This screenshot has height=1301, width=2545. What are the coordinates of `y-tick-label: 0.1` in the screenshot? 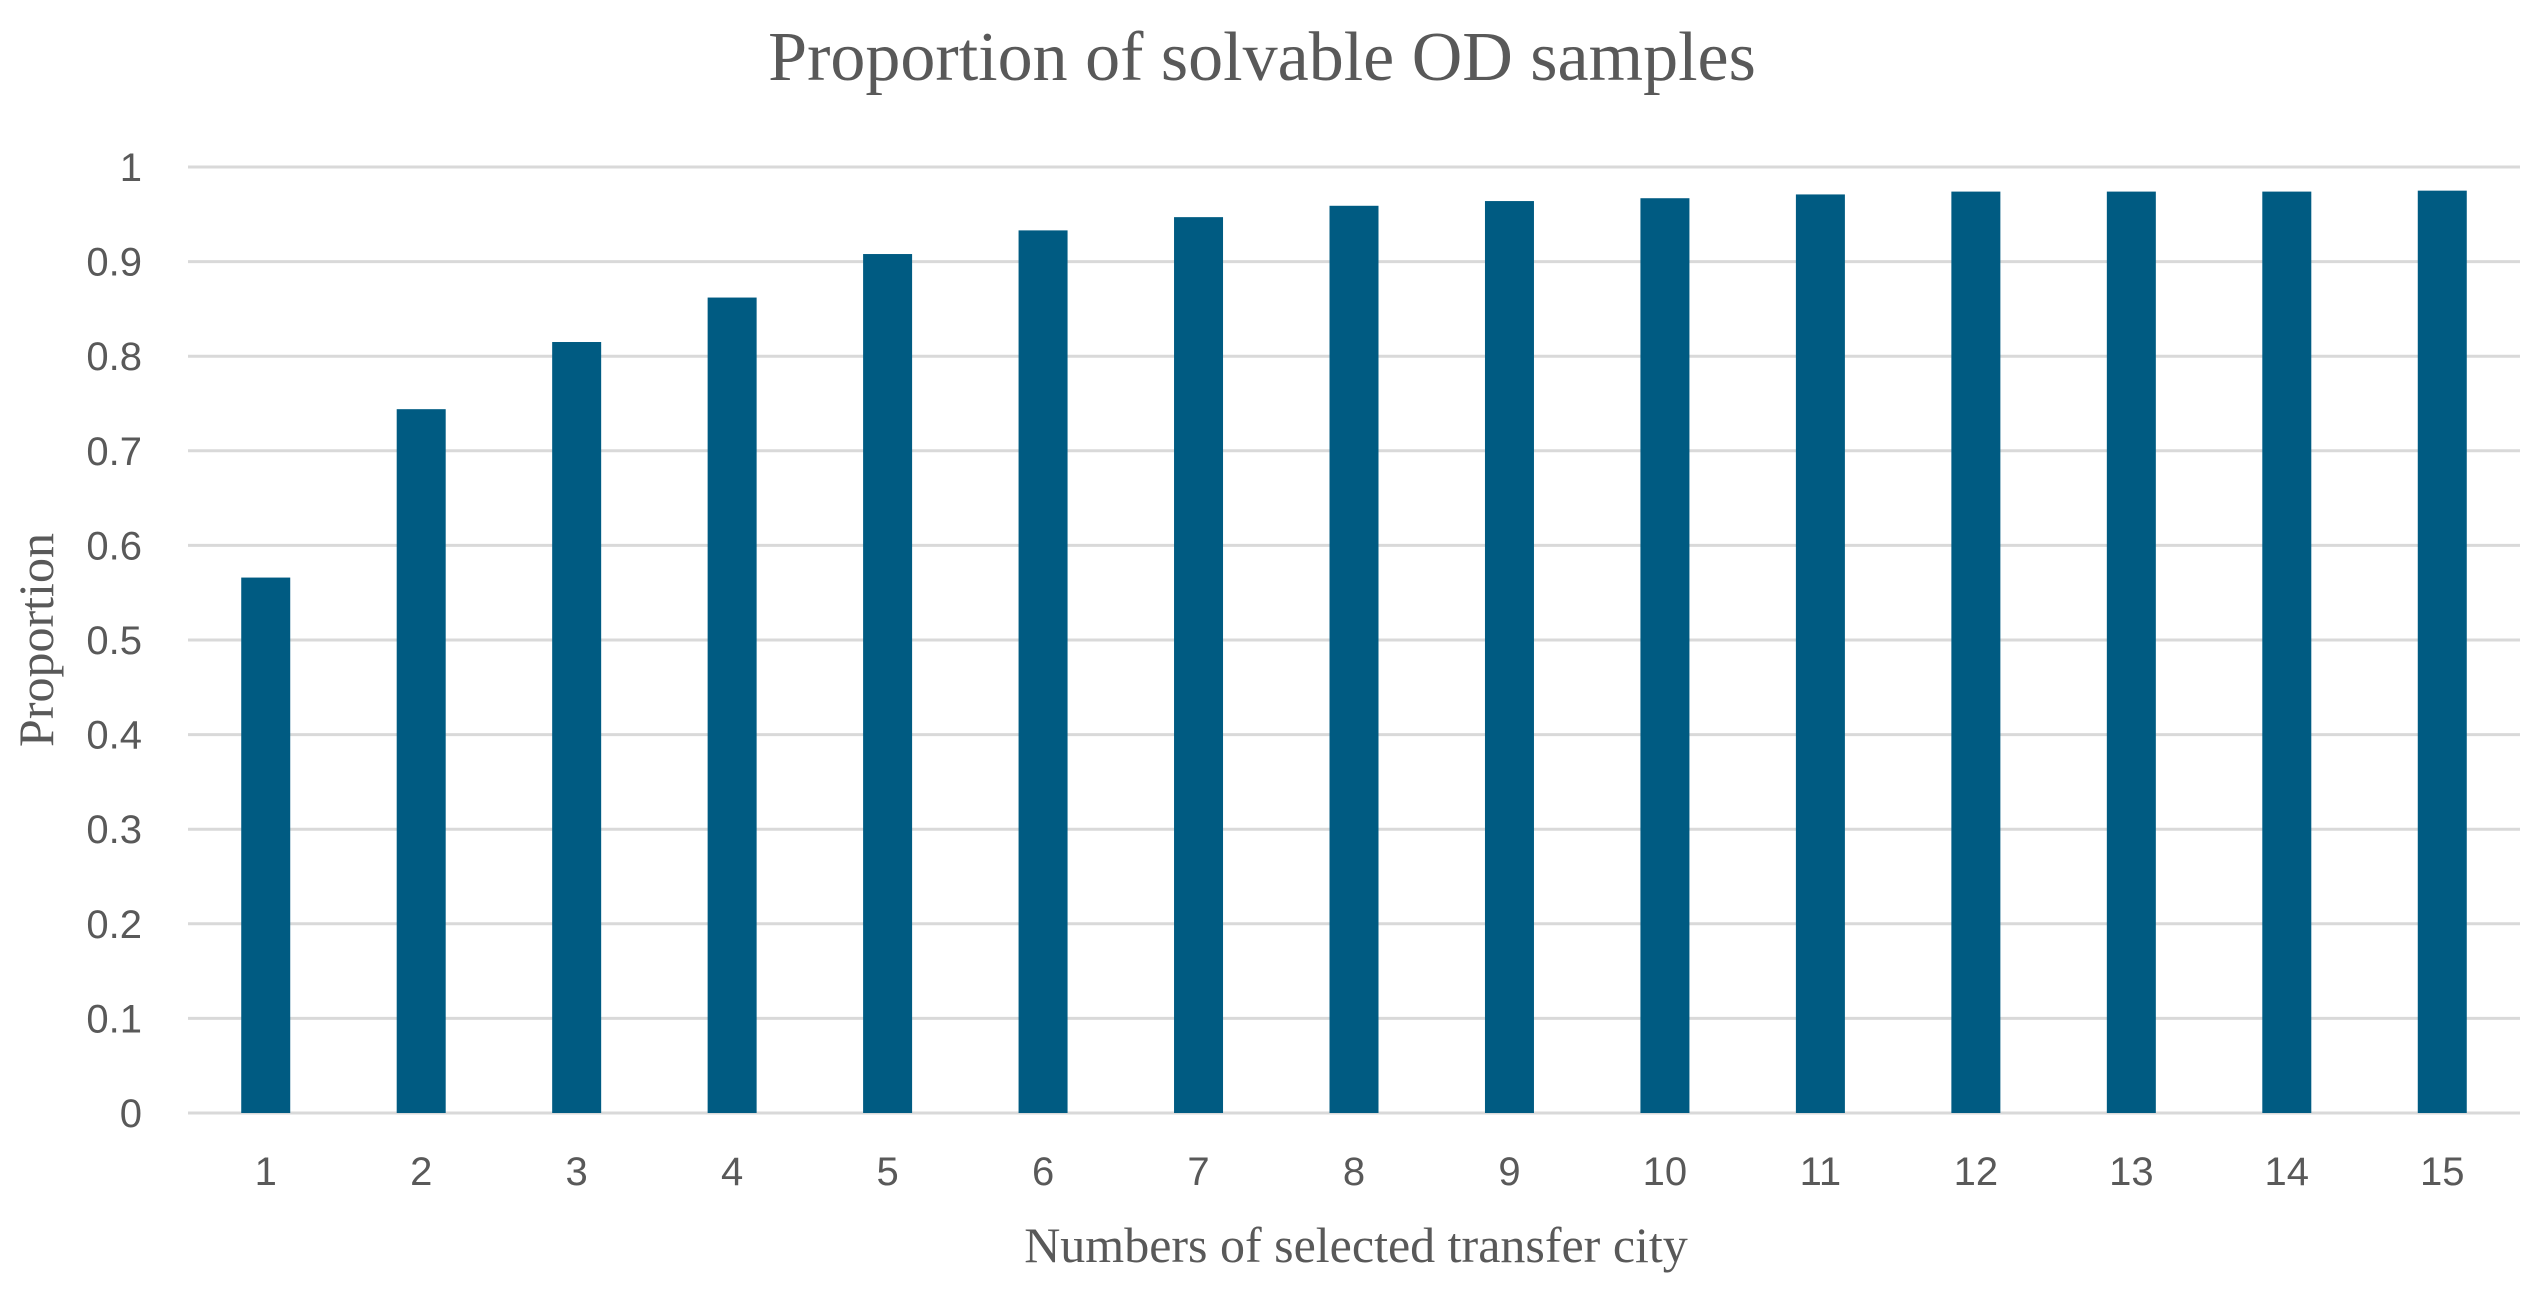 It's located at (114, 1019).